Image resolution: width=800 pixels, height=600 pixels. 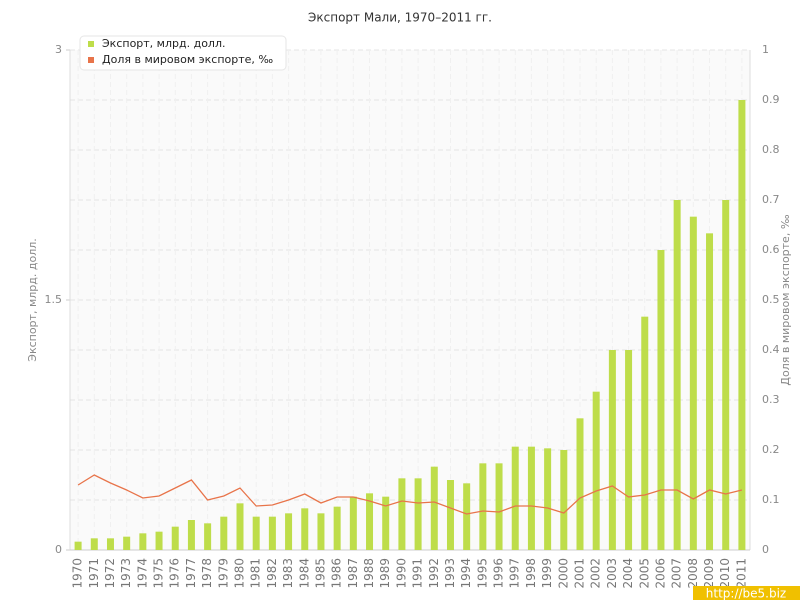 What do you see at coordinates (159, 573) in the screenshot?
I see `x-tick-label: 1975` at bounding box center [159, 573].